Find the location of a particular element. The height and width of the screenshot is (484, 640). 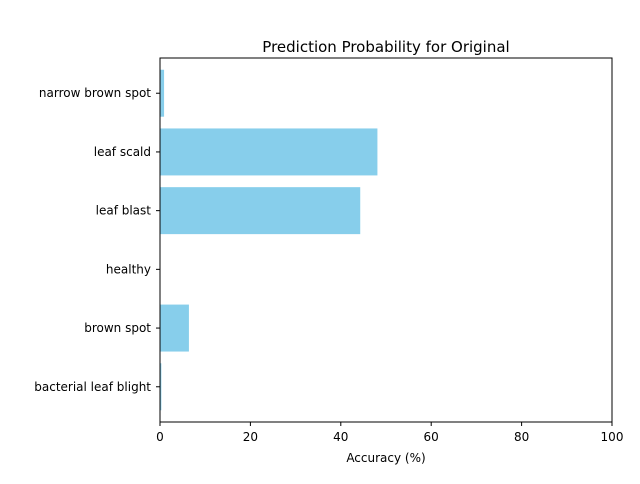

bar-leaf-scald is located at coordinates (269, 152).